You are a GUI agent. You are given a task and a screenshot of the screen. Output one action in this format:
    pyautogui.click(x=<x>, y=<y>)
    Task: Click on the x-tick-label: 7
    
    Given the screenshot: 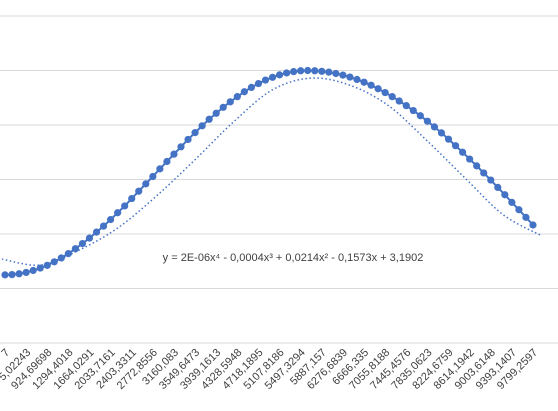 What is the action you would take?
    pyautogui.click(x=6, y=353)
    